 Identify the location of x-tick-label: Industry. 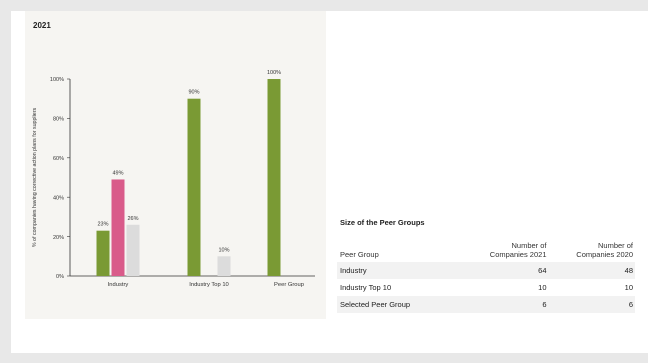
(118, 285).